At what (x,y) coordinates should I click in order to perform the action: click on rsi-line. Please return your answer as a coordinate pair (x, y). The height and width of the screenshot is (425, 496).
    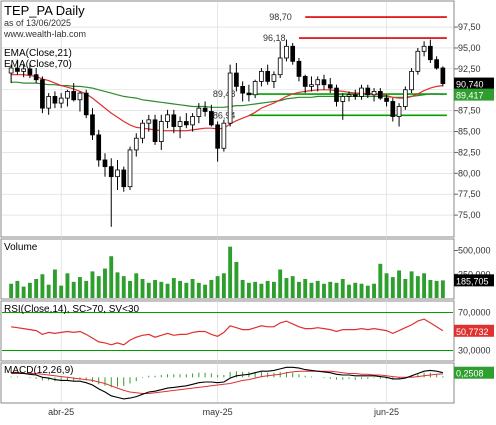
    Looking at the image, I should click on (227, 332).